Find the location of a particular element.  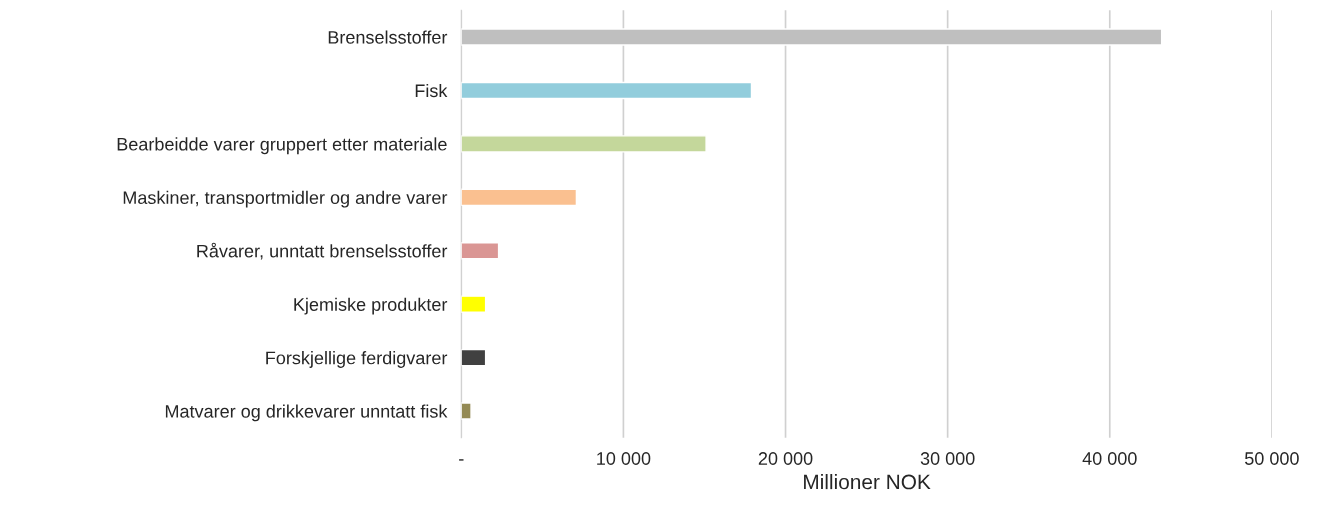

y-tick-label: Maskiner, transportmidler og andre varer is located at coordinates (285, 199).